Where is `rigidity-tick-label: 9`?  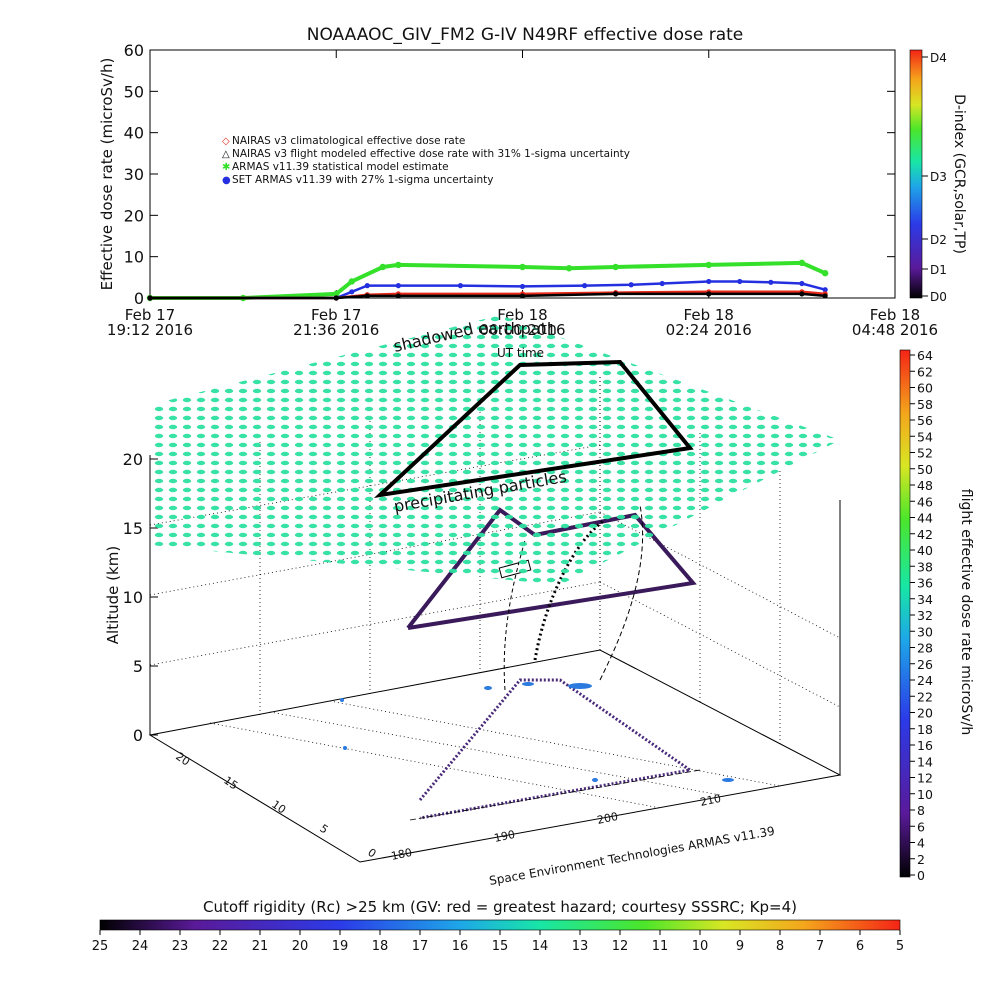 rigidity-tick-label: 9 is located at coordinates (740, 946).